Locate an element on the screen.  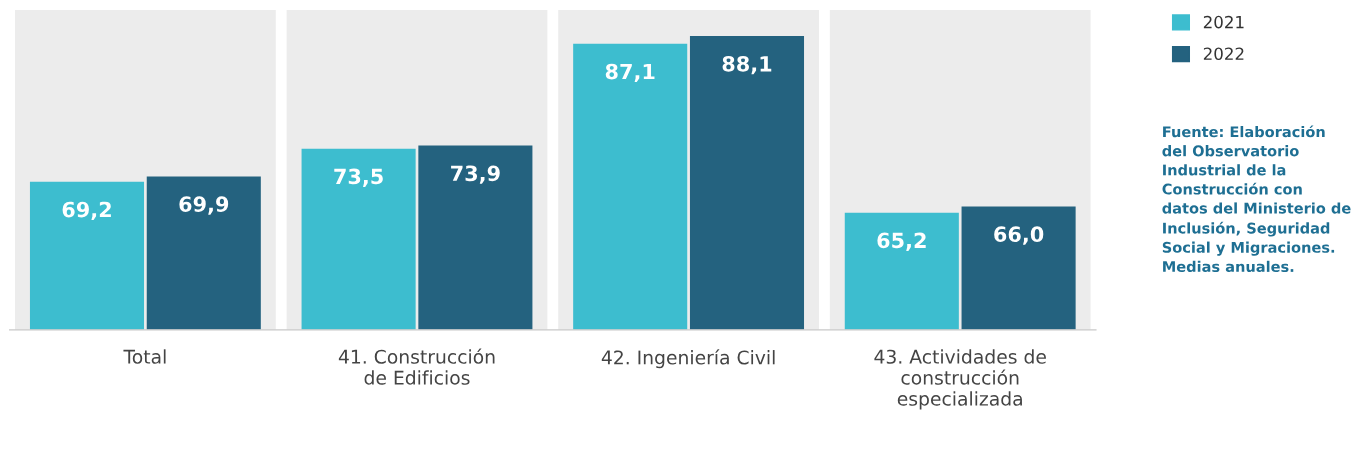
data-label: 66,0 is located at coordinates (1019, 235).